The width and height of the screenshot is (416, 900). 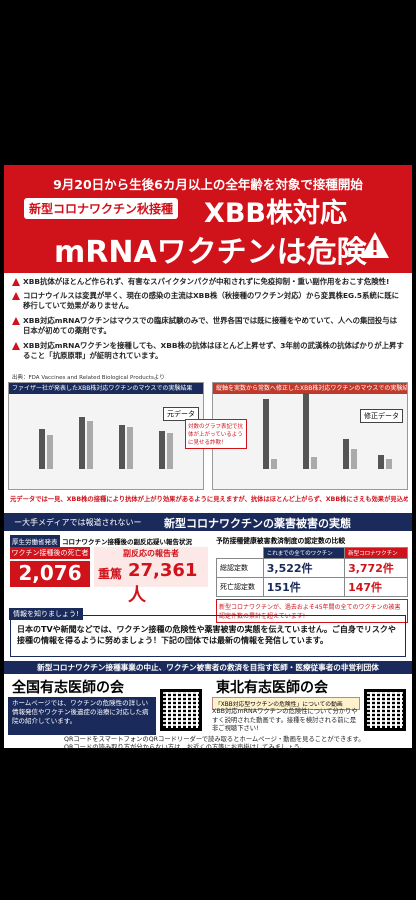 I want to click on org-name: 東北有志医師の会, so click(x=272, y=688).